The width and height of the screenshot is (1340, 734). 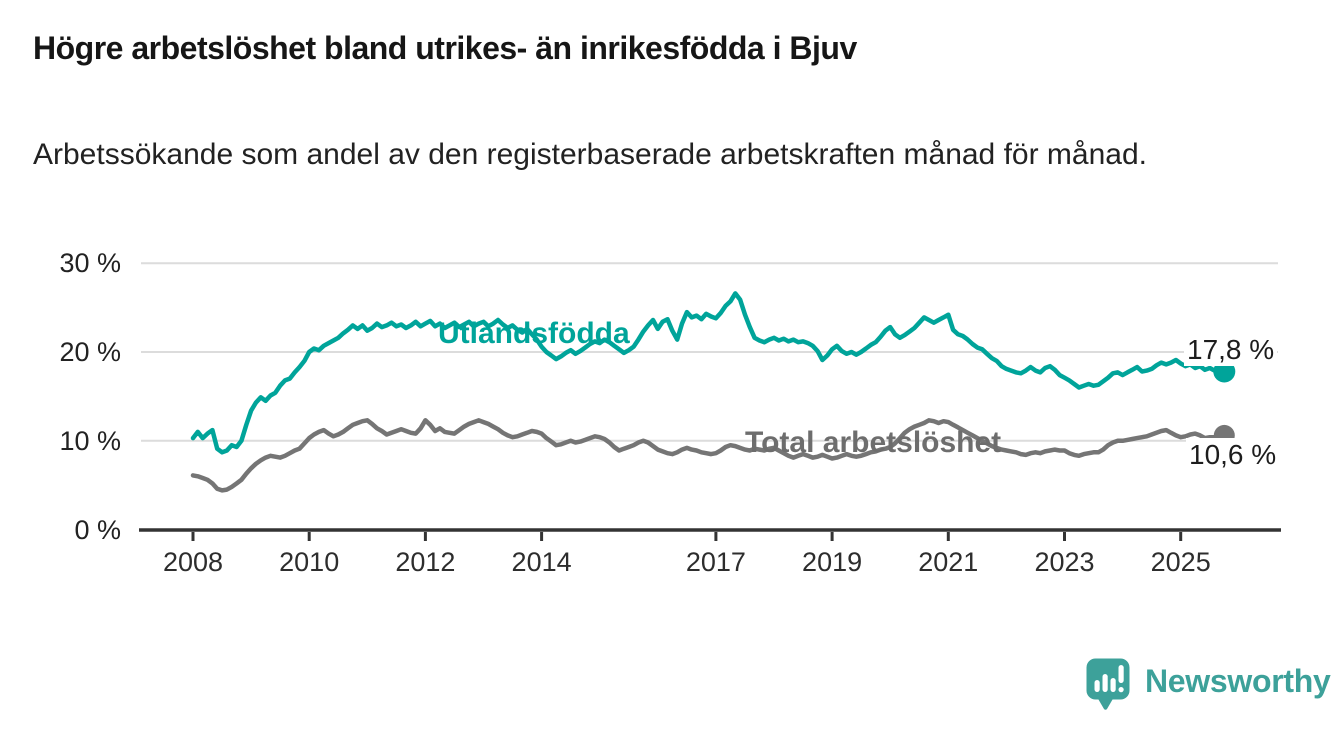 I want to click on x-axis-label-2023: 2023, so click(x=1064, y=562).